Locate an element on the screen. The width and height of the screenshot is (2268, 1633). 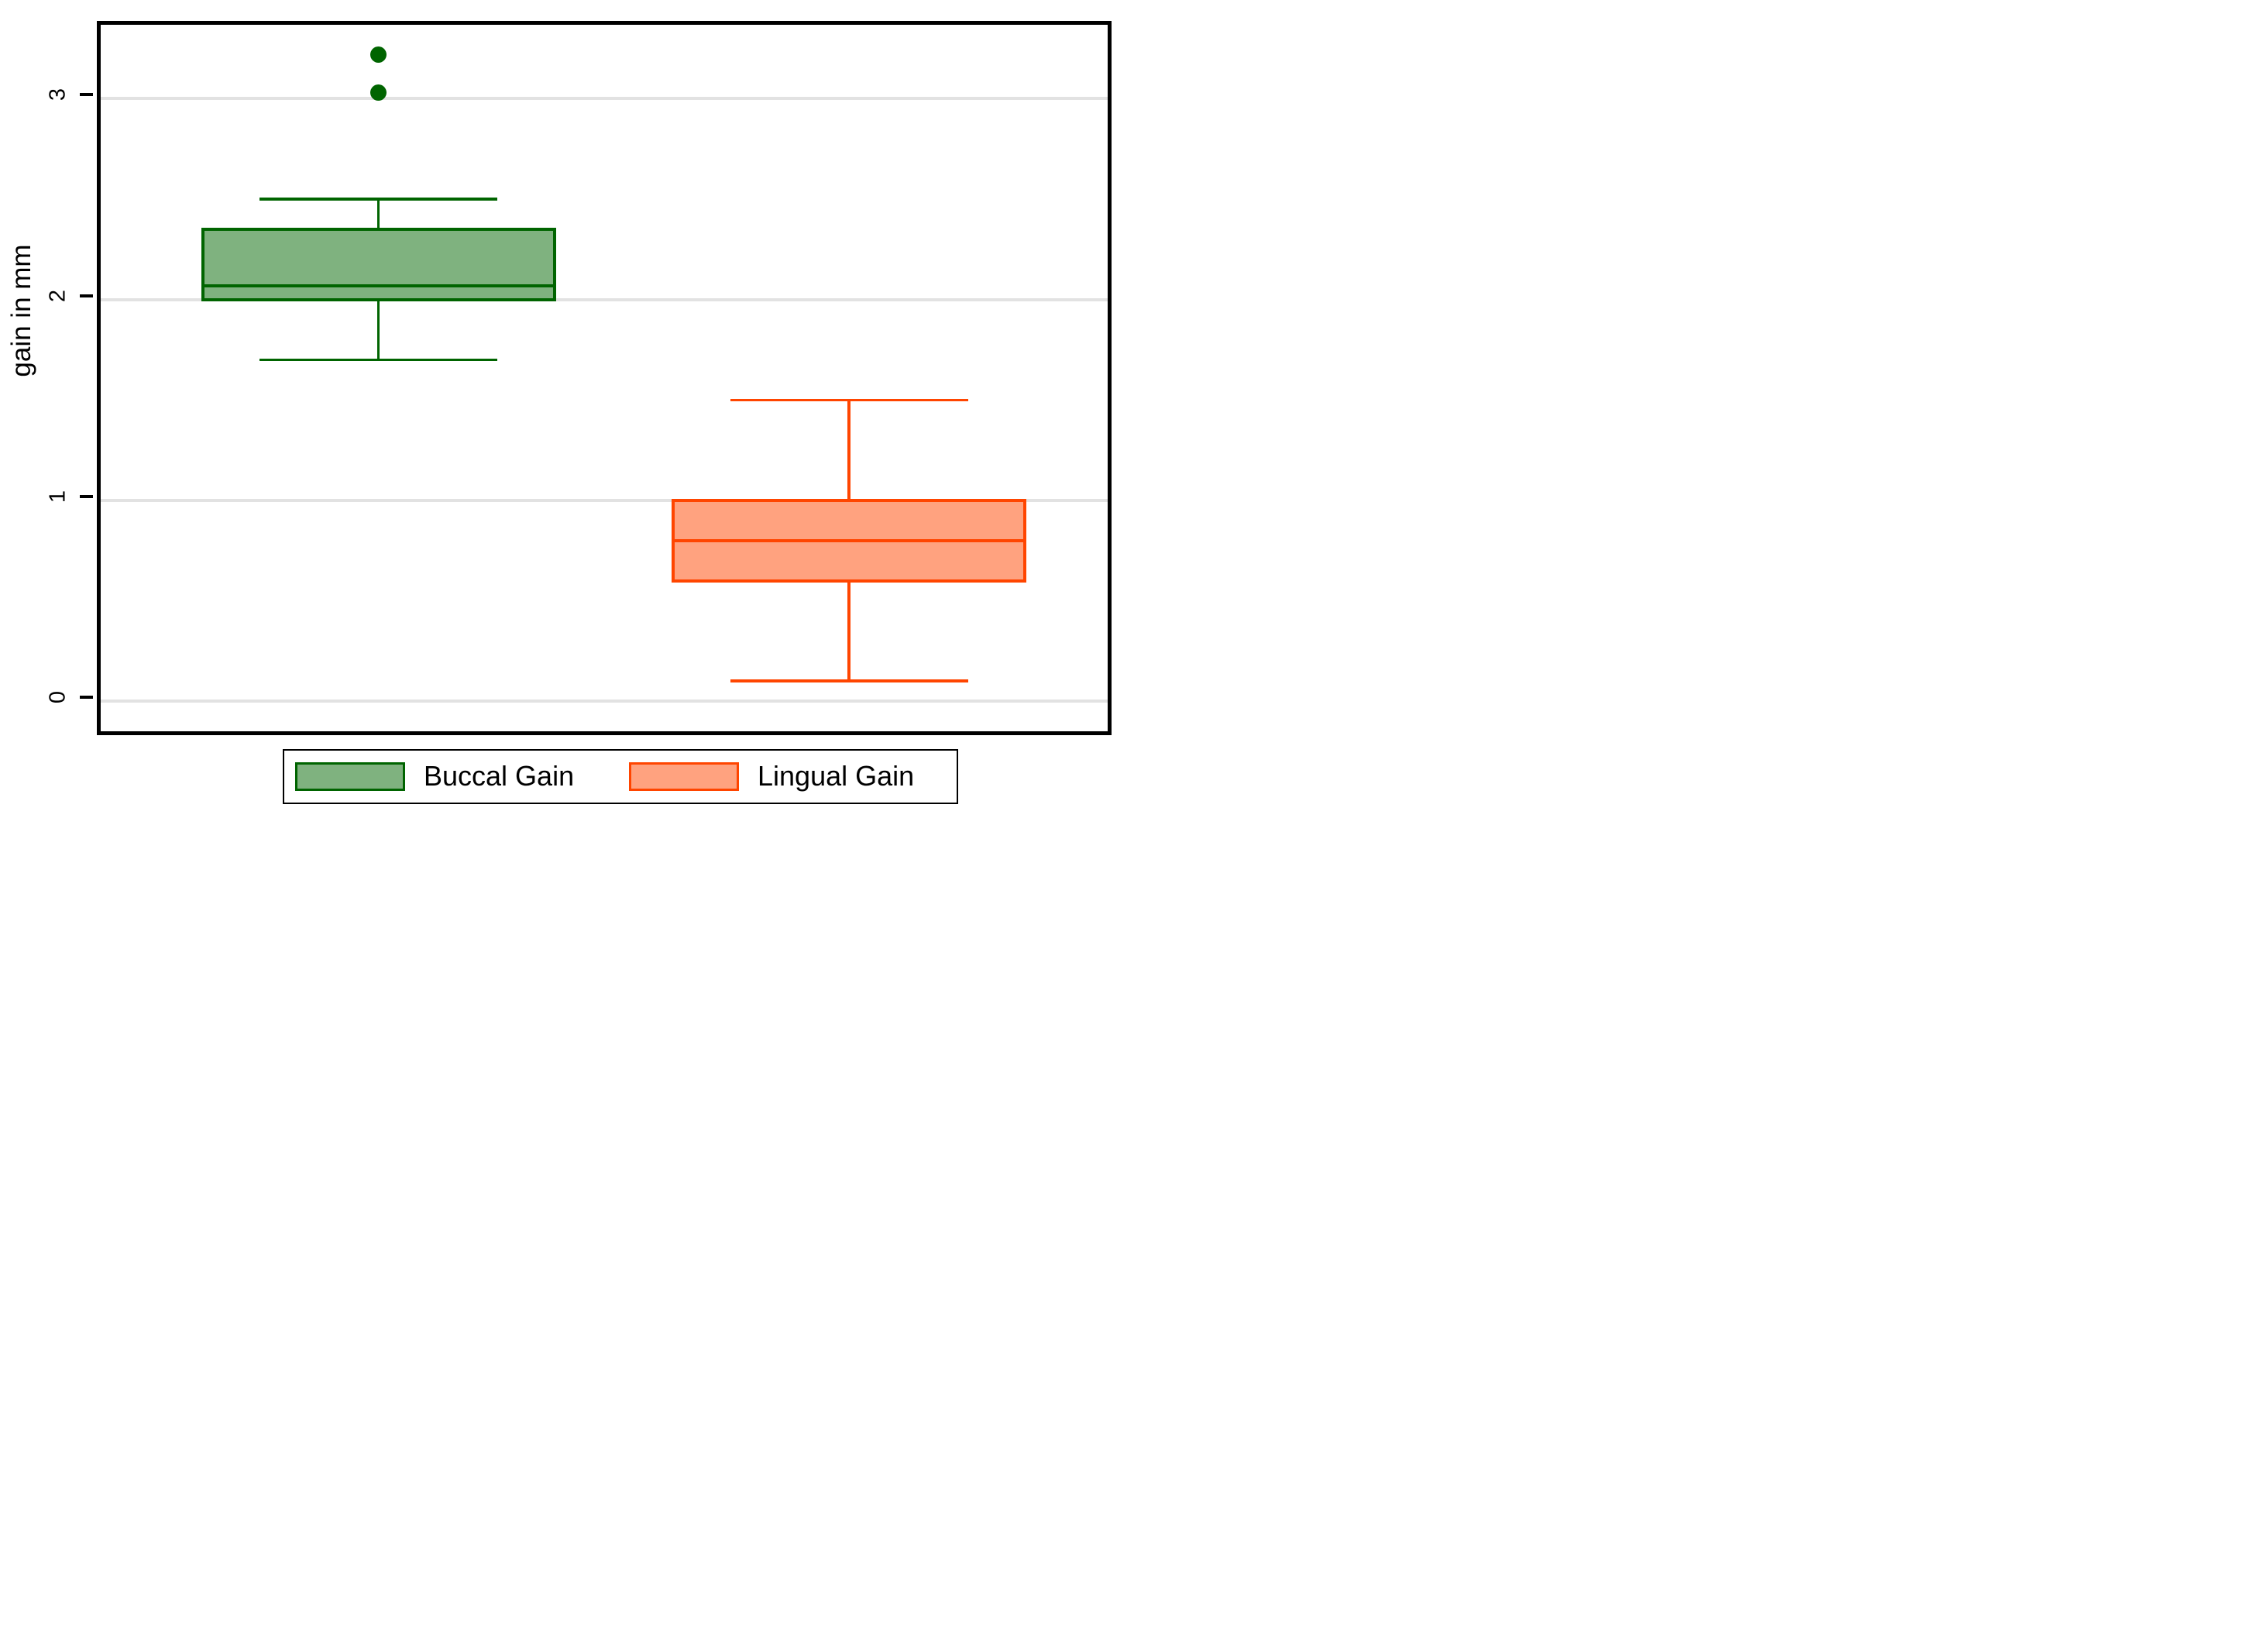
legend-swatch-buccal is located at coordinates (350, 776).